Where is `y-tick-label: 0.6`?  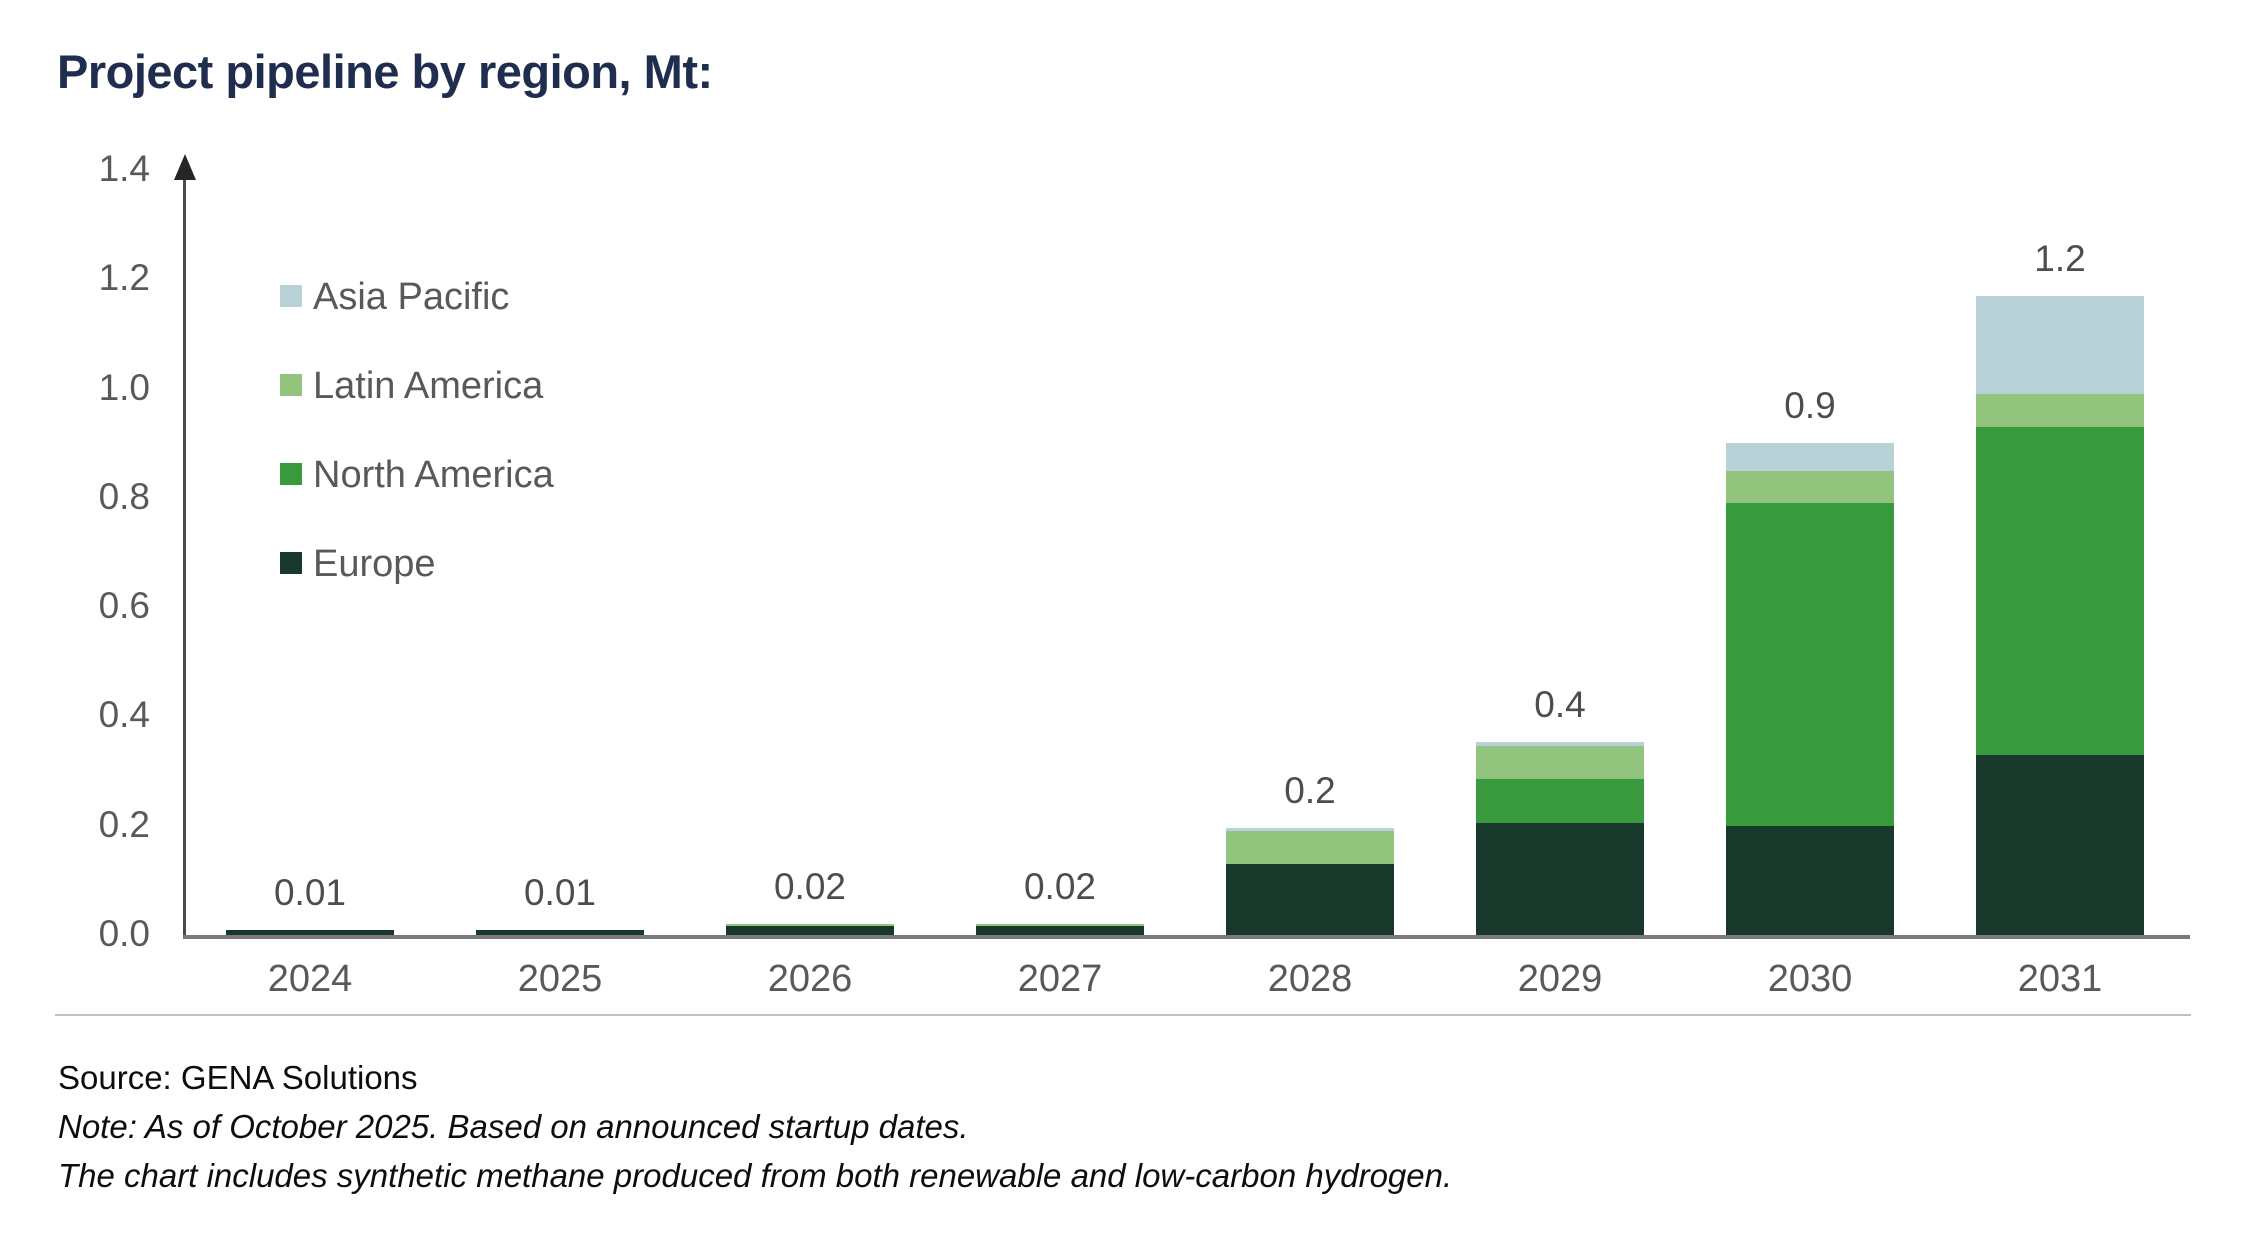
y-tick-label: 0.6 is located at coordinates (124, 606).